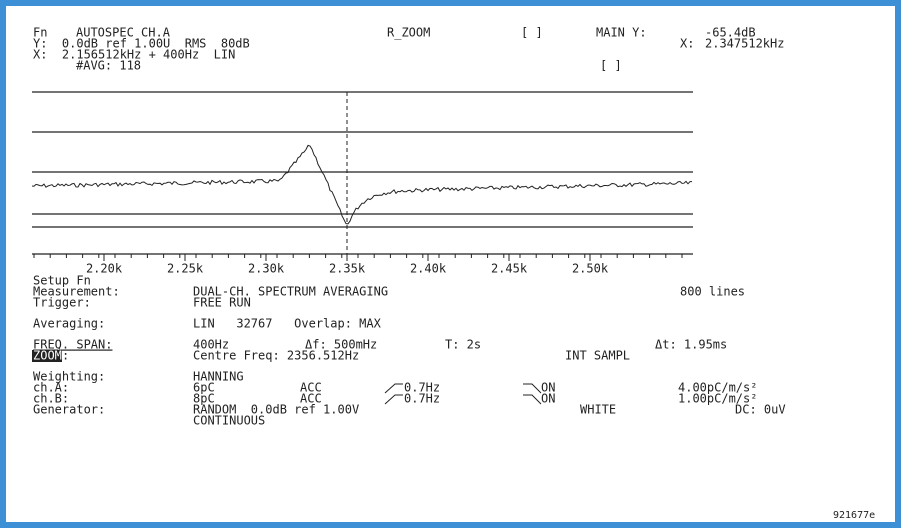 Image resolution: width=901 pixels, height=528 pixels. What do you see at coordinates (266, 269) in the screenshot?
I see `x-tick-label: 2.30k` at bounding box center [266, 269].